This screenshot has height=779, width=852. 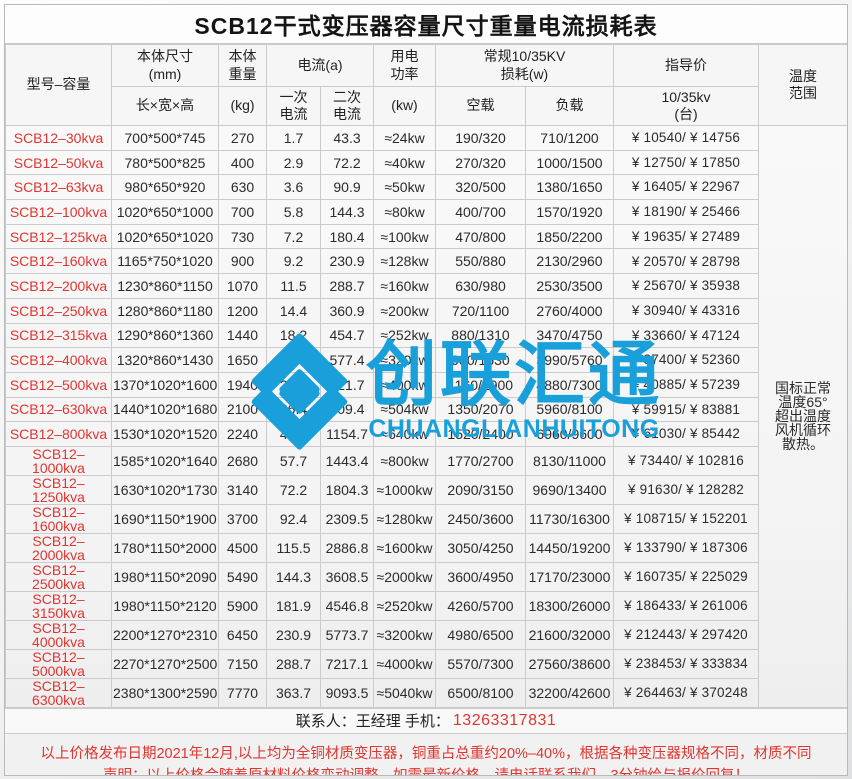 I want to click on cell-size: 1020*650*1020, so click(x=165, y=236).